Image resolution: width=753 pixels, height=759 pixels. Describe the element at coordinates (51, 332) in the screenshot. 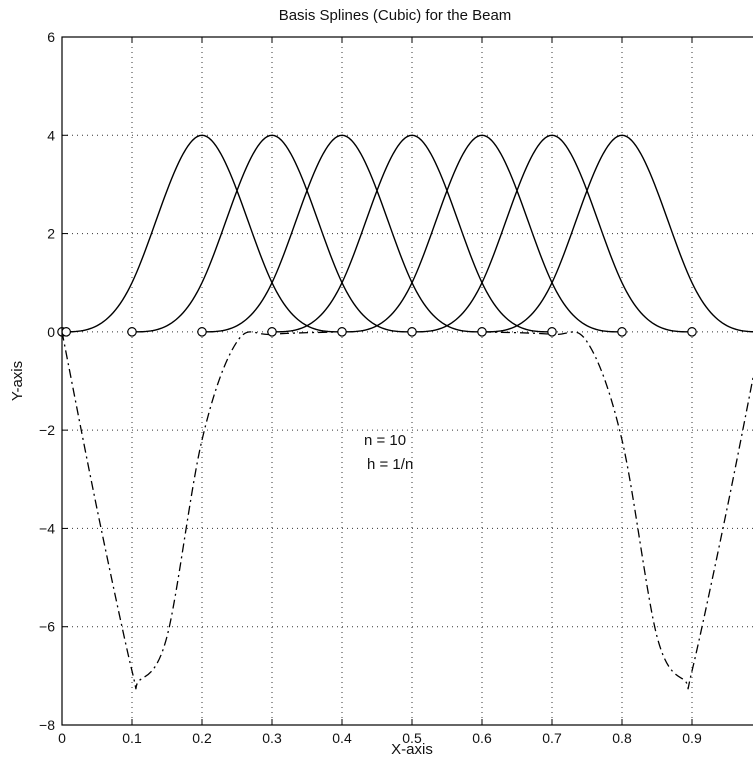

I see `y-tick-label: 0` at that location.